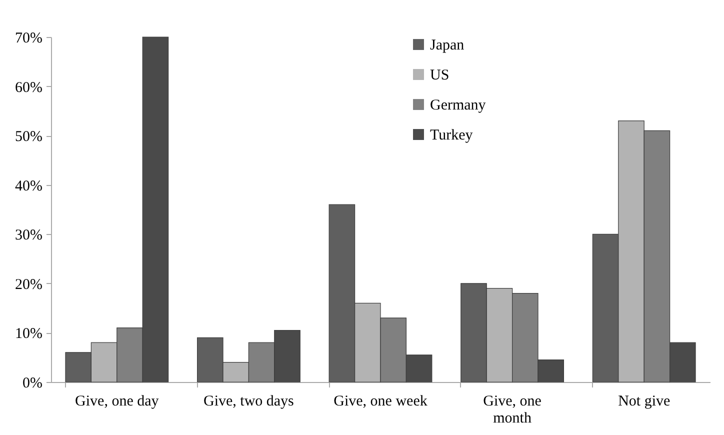 This screenshot has width=724, height=435. Describe the element at coordinates (381, 402) in the screenshot. I see `x-tick-label: Give, one week` at that location.